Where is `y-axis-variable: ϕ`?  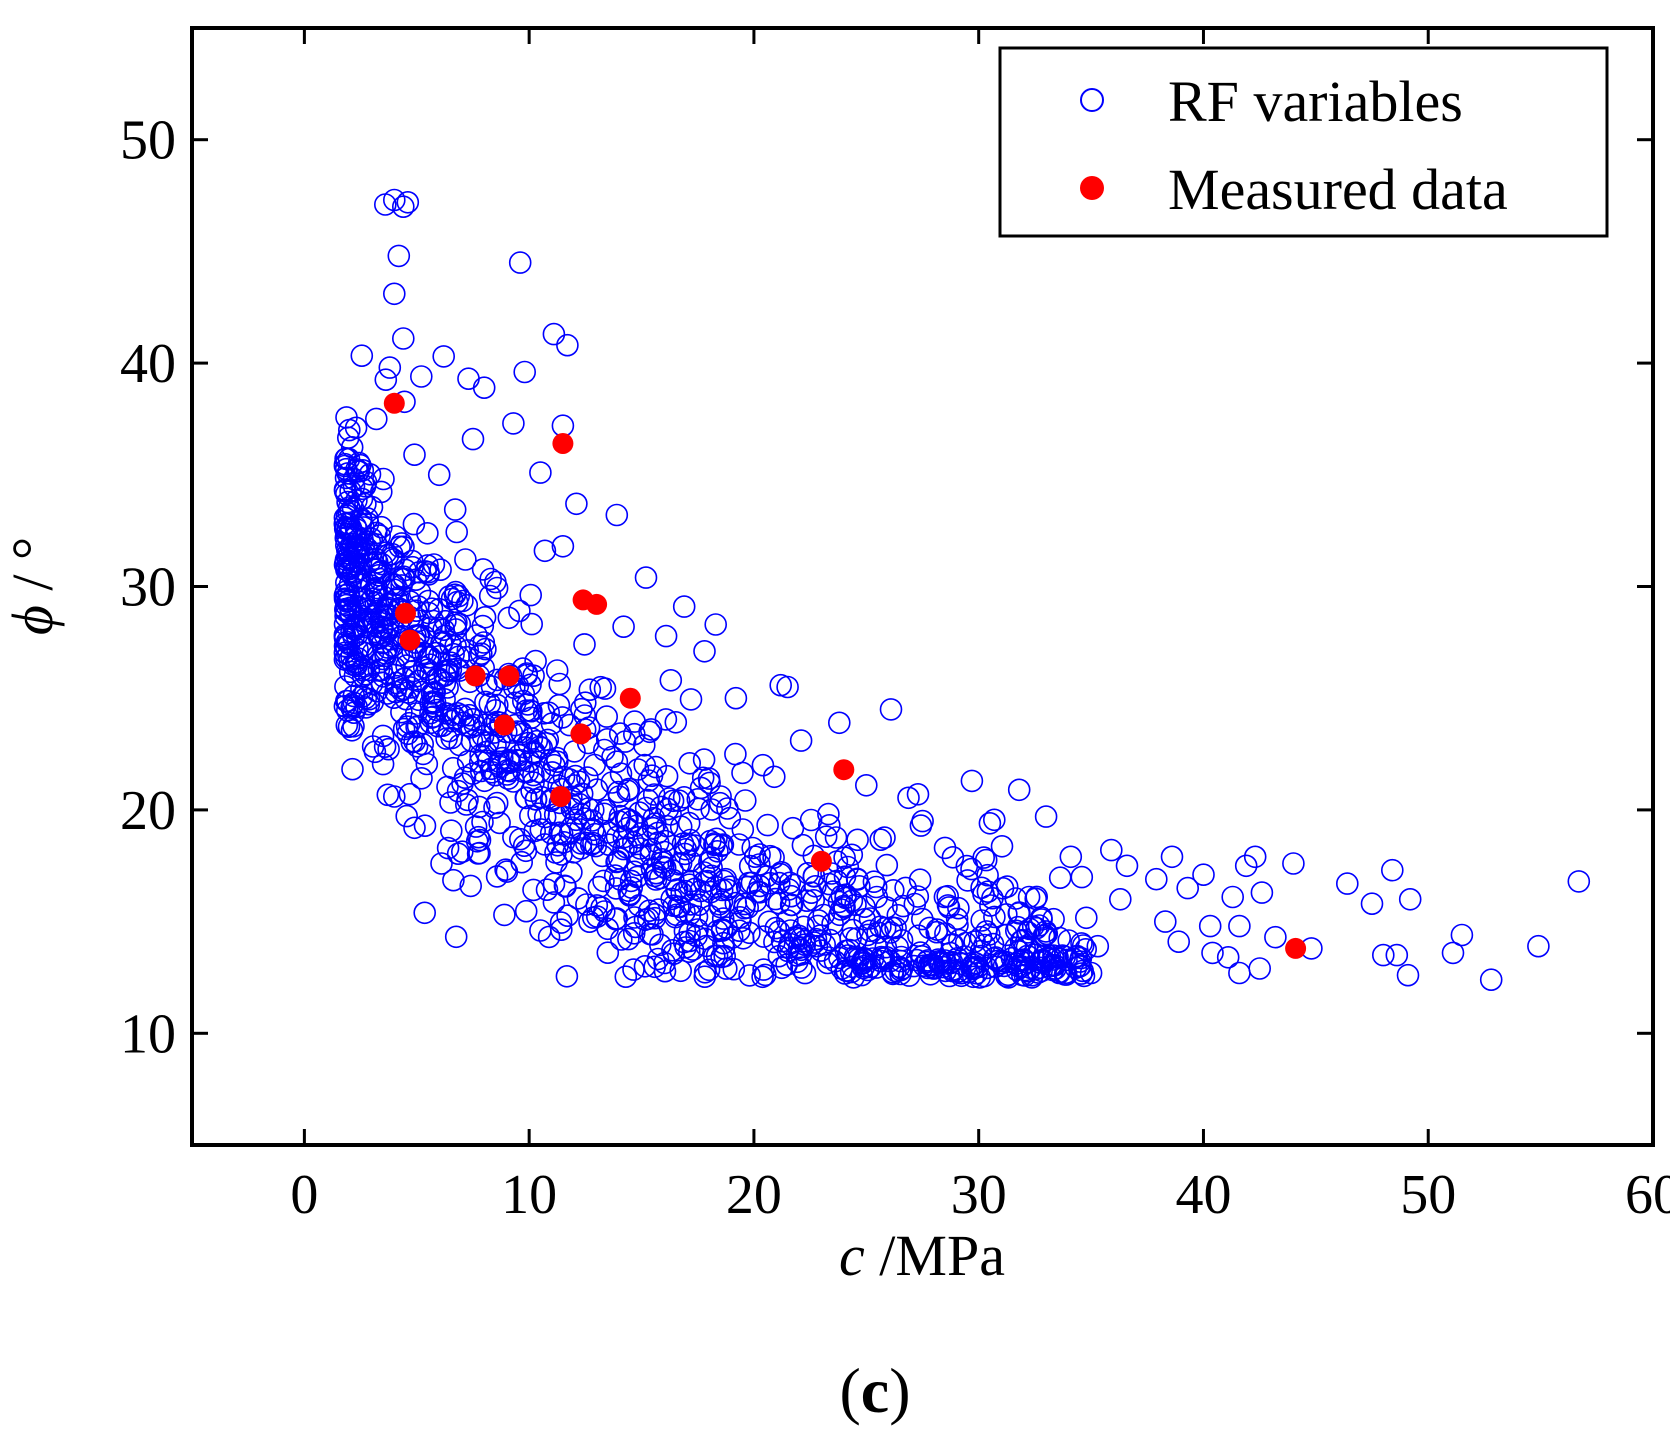
y-axis-variable: ϕ is located at coordinates (32, 620).